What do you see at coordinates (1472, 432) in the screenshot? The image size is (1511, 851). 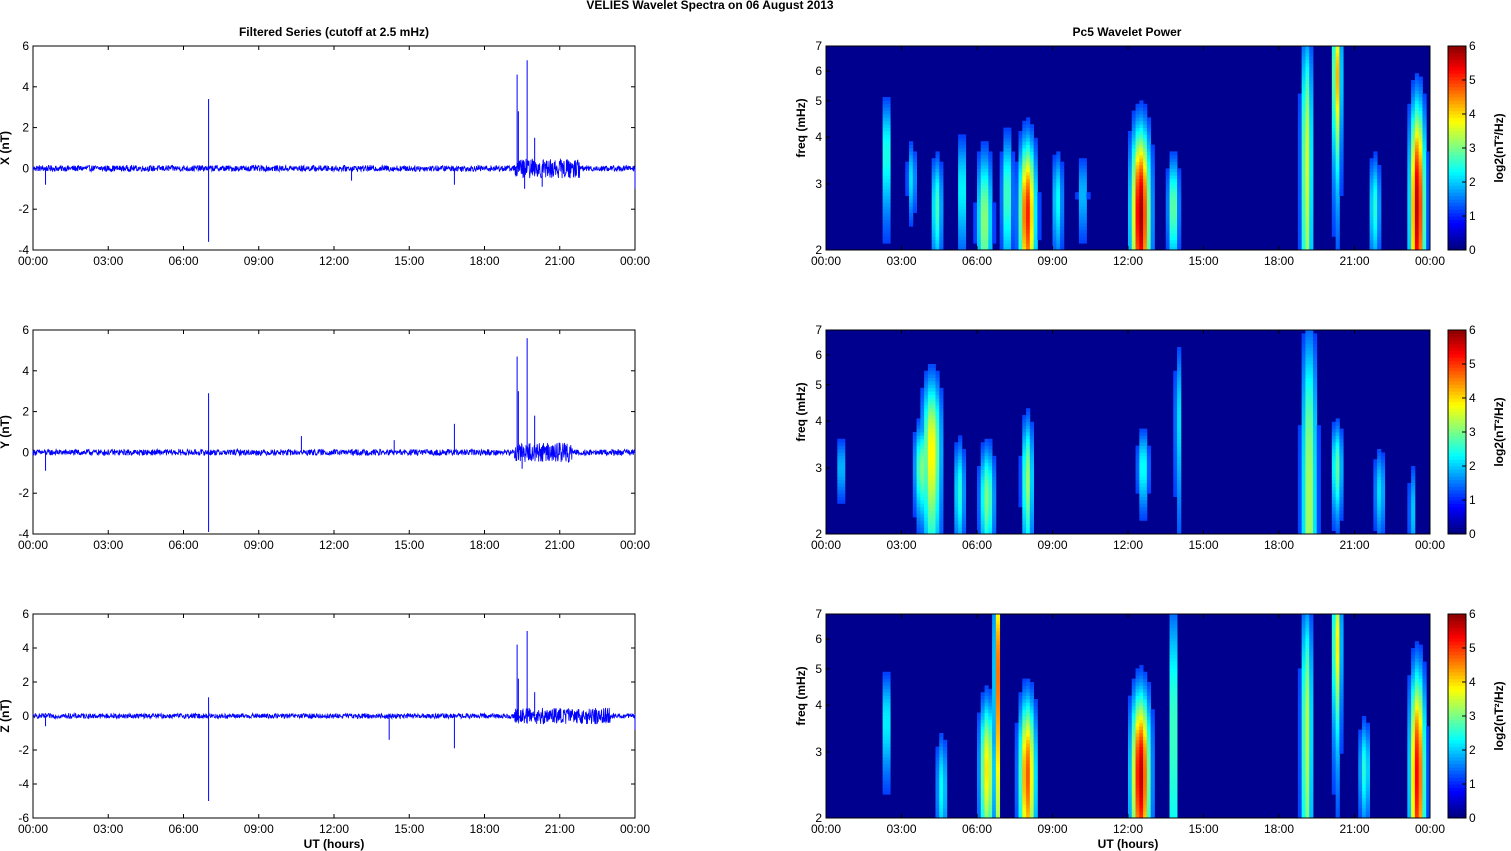 I see `colorbar-tick-label: 3` at bounding box center [1472, 432].